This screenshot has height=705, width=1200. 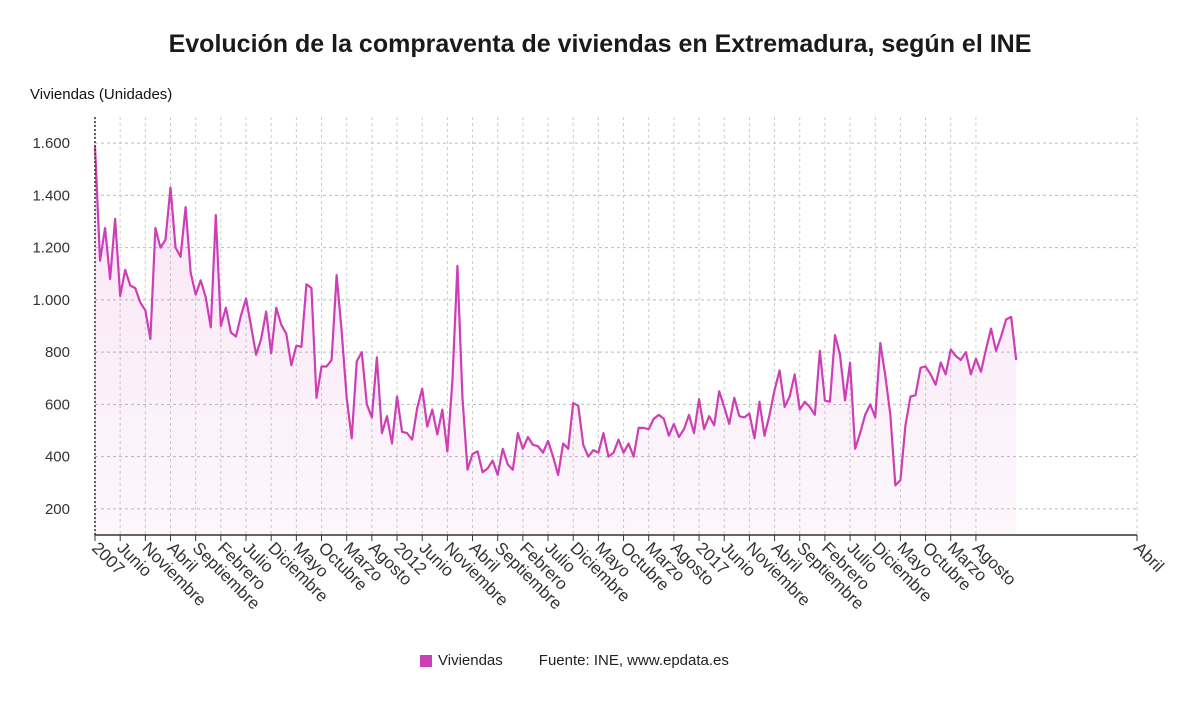 I want to click on y-tick-label: 1.600, so click(x=51, y=143).